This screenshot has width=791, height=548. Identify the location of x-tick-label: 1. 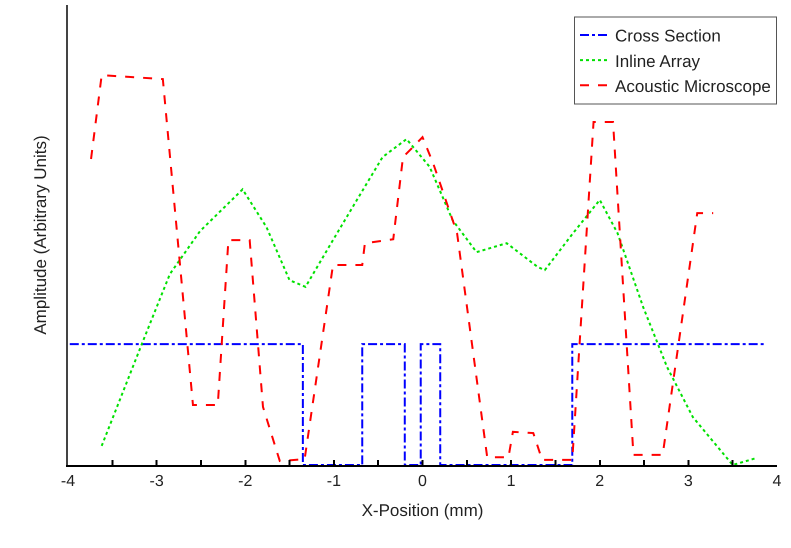
(511, 481).